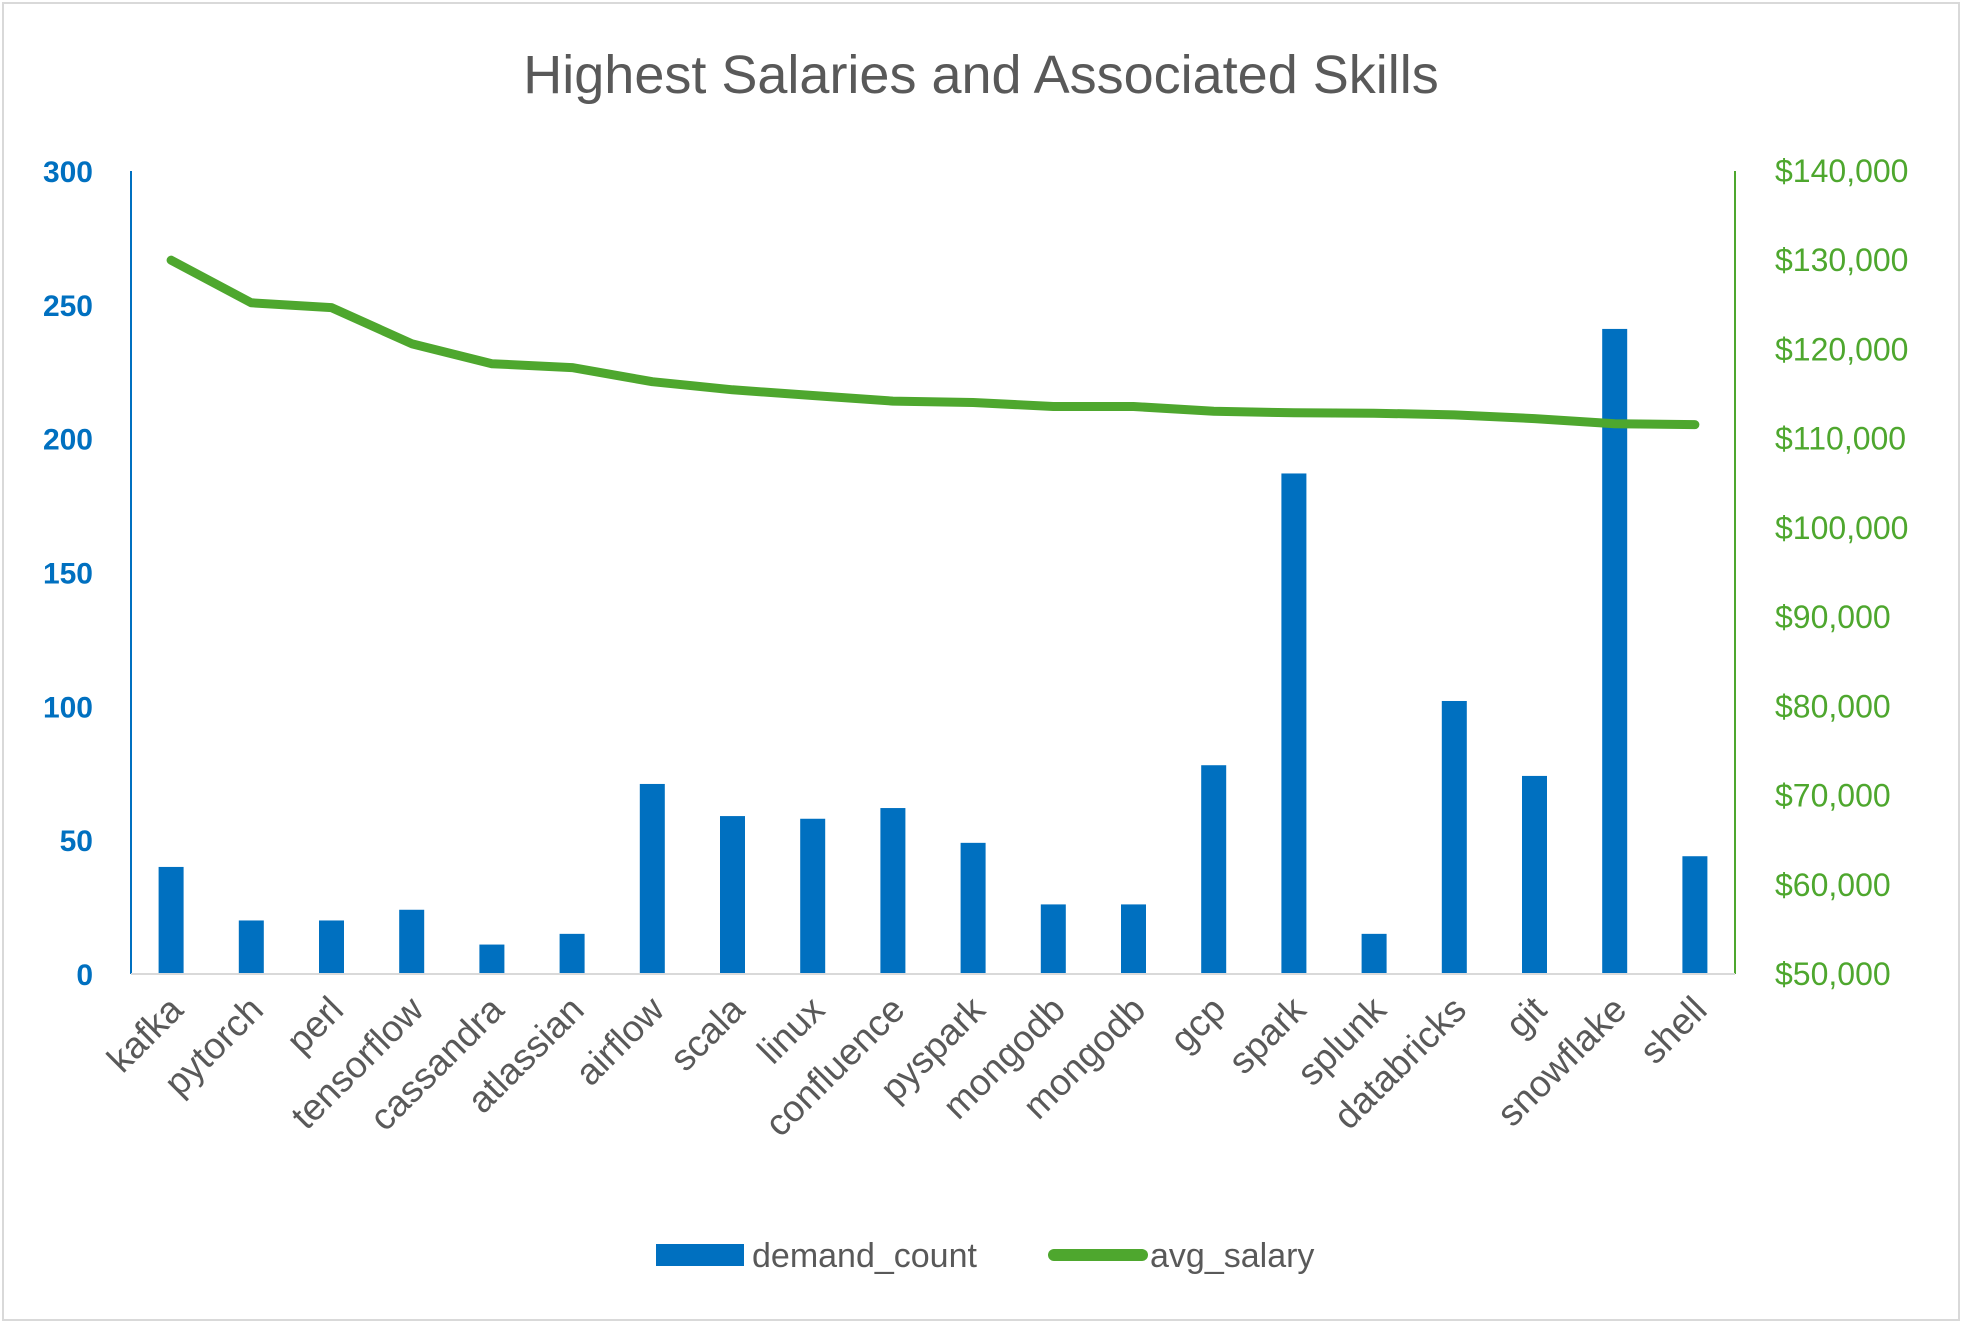  What do you see at coordinates (1841, 528) in the screenshot?
I see `right-tick-label: $100,000` at bounding box center [1841, 528].